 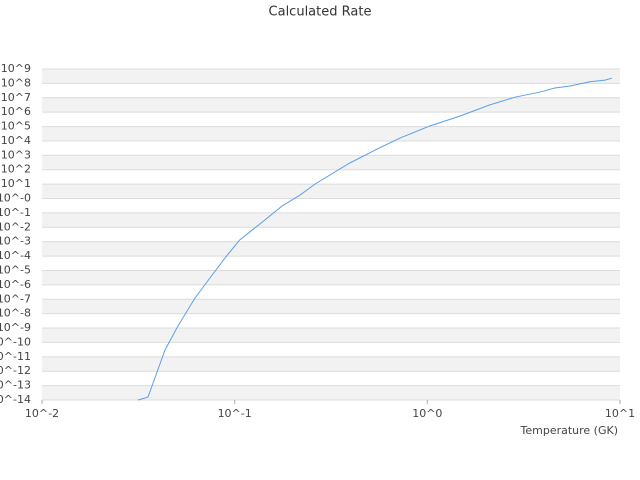 I want to click on x-tick-label: 10^0, so click(x=427, y=413).